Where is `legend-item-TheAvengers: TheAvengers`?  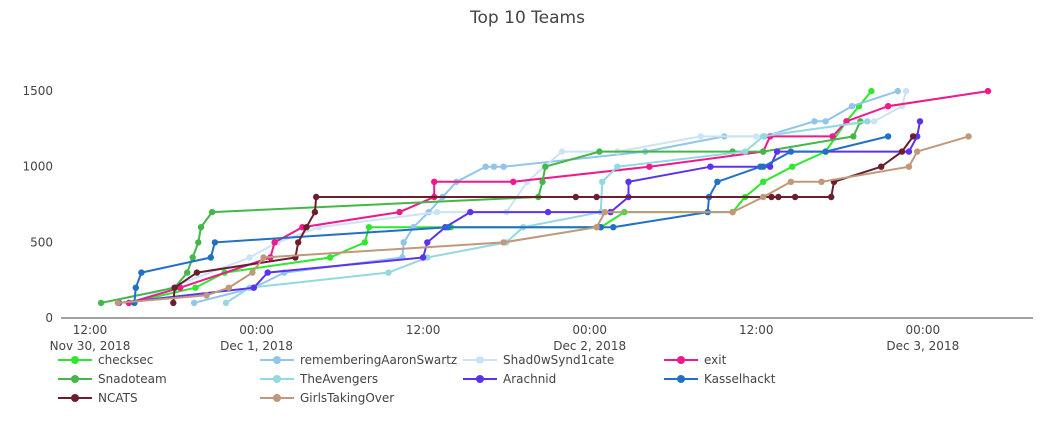 legend-item-TheAvengers: TheAvengers is located at coordinates (319, 379).